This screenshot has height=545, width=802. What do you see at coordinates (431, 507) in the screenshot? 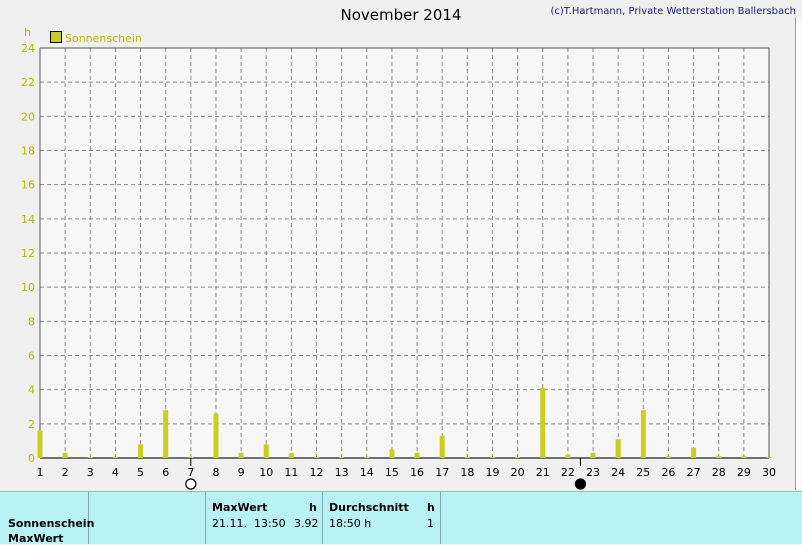
I see `avg-unit: h` at bounding box center [431, 507].